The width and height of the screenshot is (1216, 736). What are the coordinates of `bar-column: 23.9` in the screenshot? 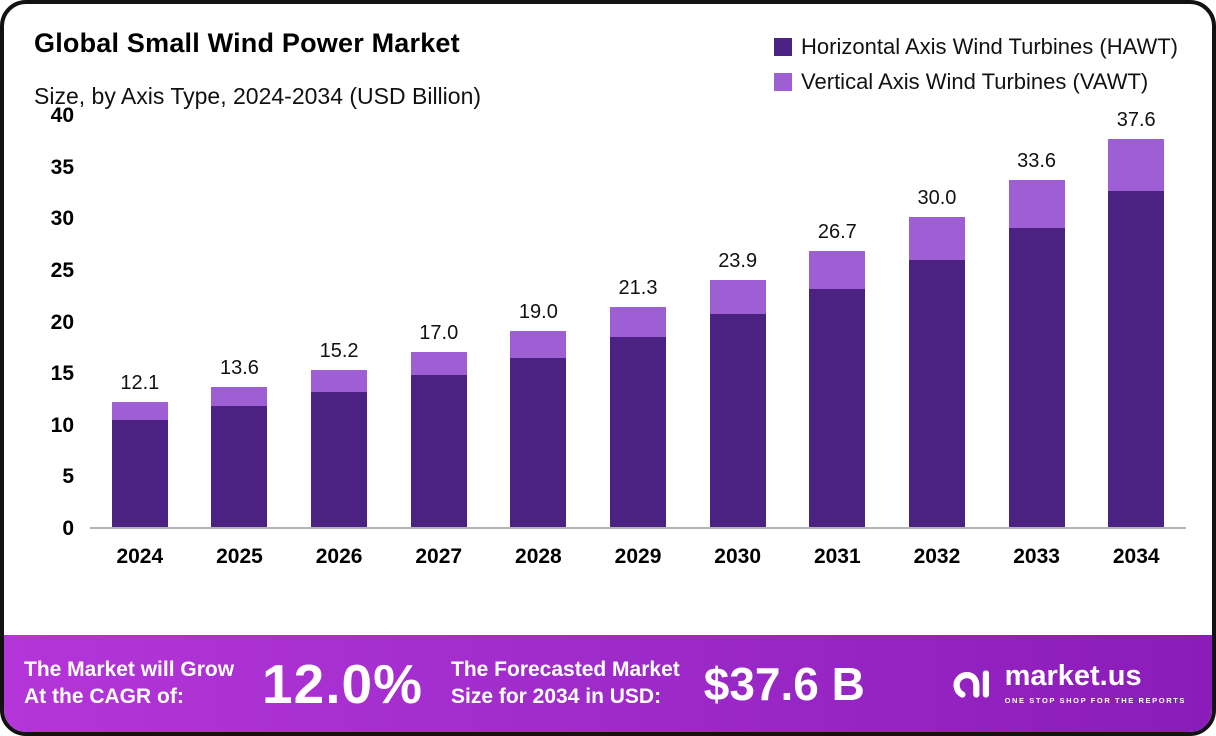 It's located at (738, 388).